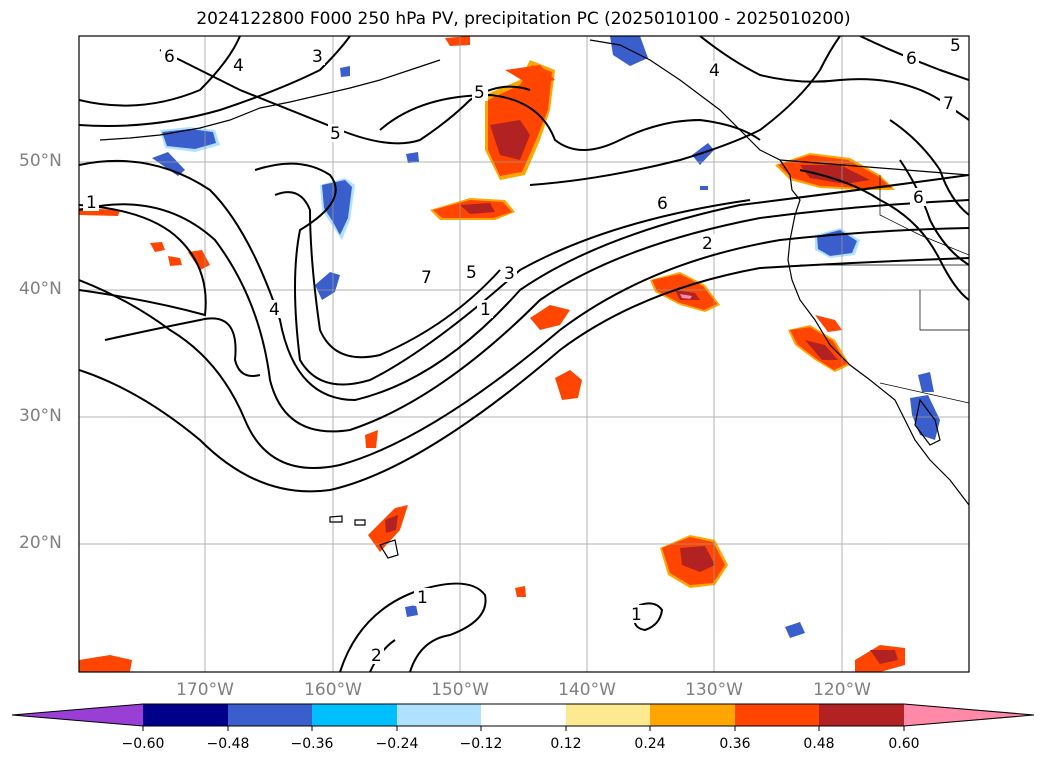  Describe the element at coordinates (566, 744) in the screenshot. I see `colorbar-tick-label: 0.12` at that location.